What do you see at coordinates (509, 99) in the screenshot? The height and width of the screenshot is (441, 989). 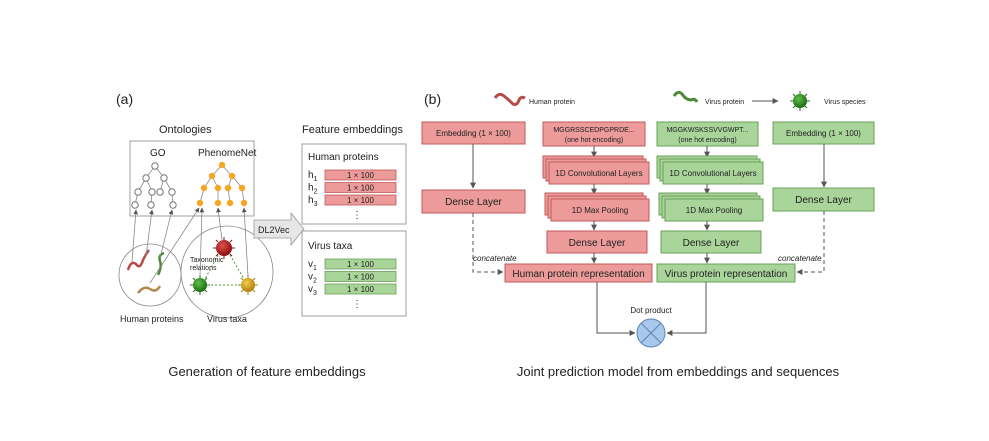 I see `human-protein-icon` at bounding box center [509, 99].